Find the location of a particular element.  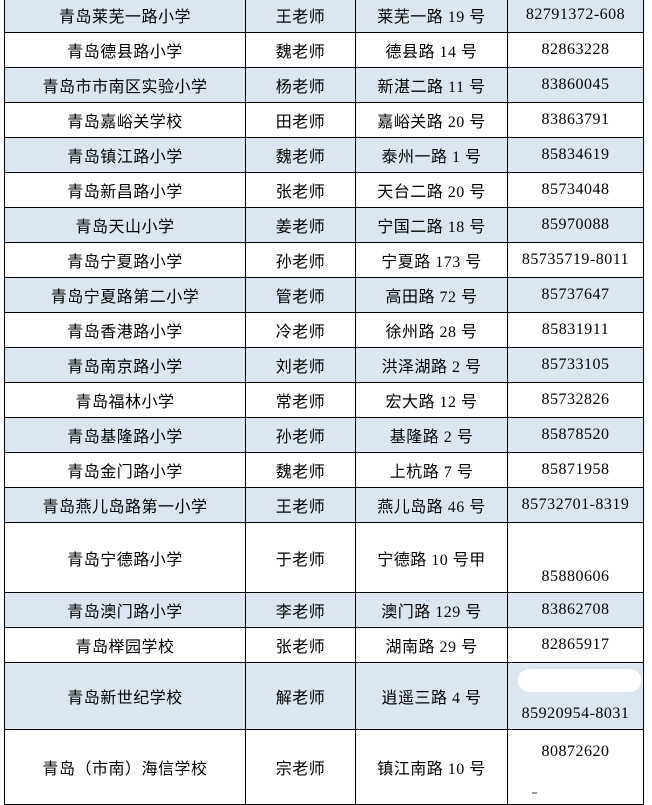

phone-cell: 83863791 is located at coordinates (575, 120).